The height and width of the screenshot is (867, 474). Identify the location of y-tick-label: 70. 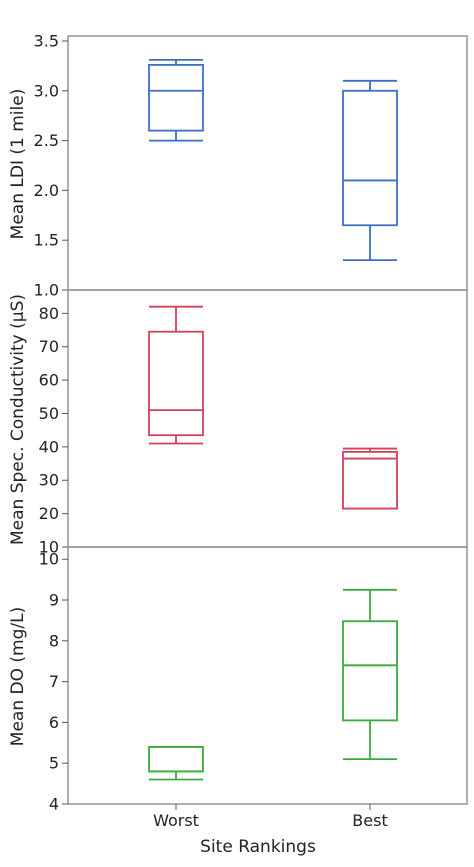
(49, 346).